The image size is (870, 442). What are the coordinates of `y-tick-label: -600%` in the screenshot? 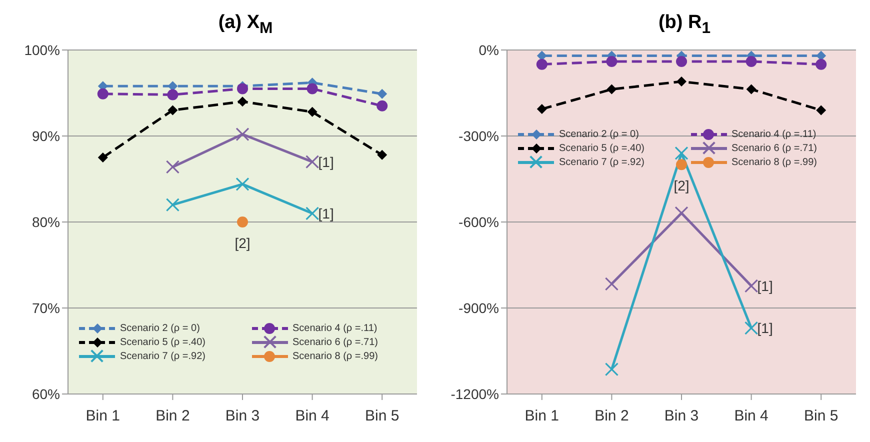 It's located at (478, 222).